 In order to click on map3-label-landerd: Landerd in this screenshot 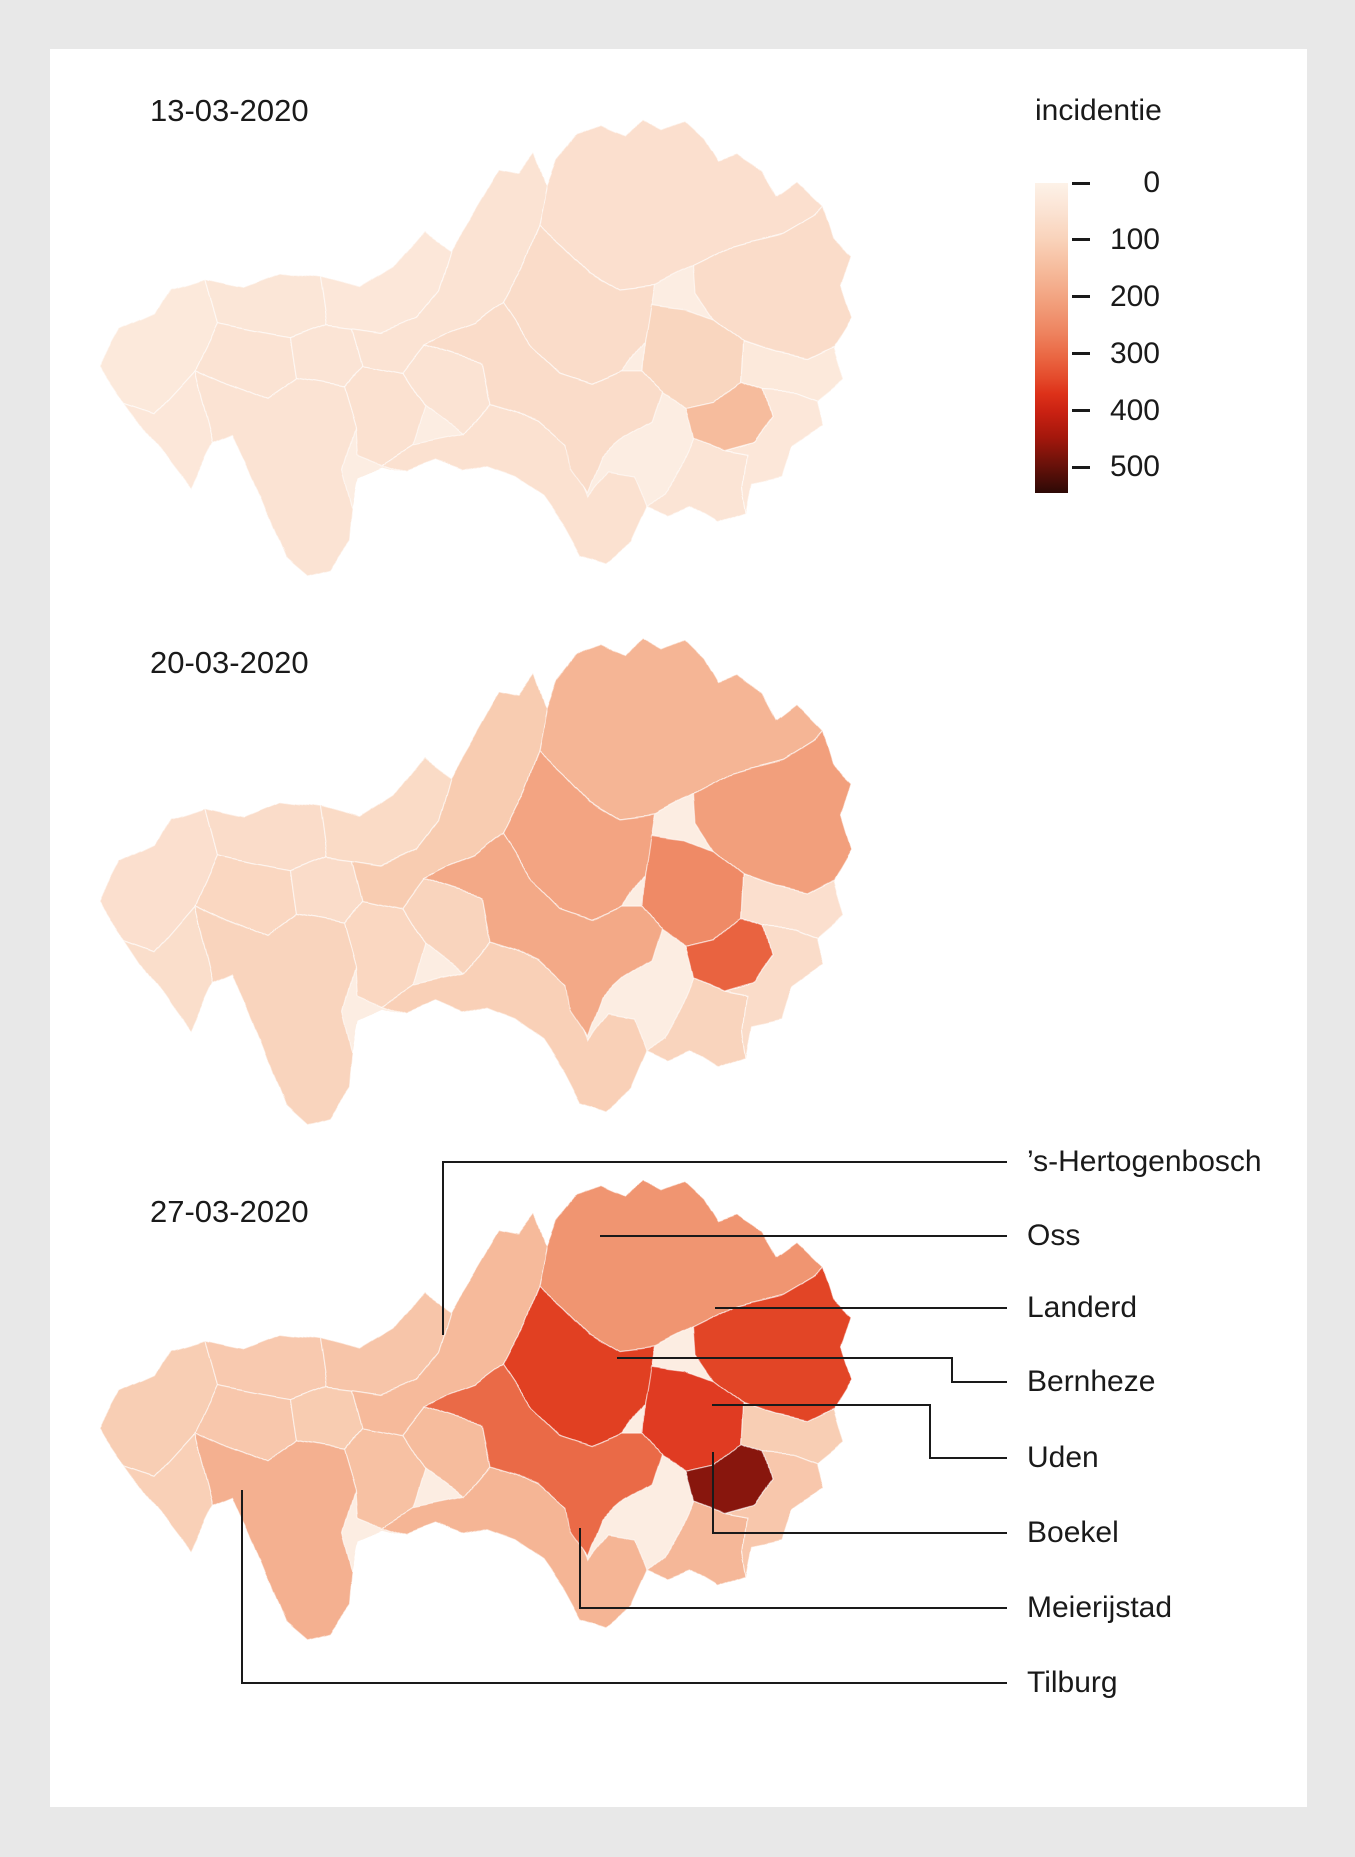, I will do `click(1082, 1307)`.